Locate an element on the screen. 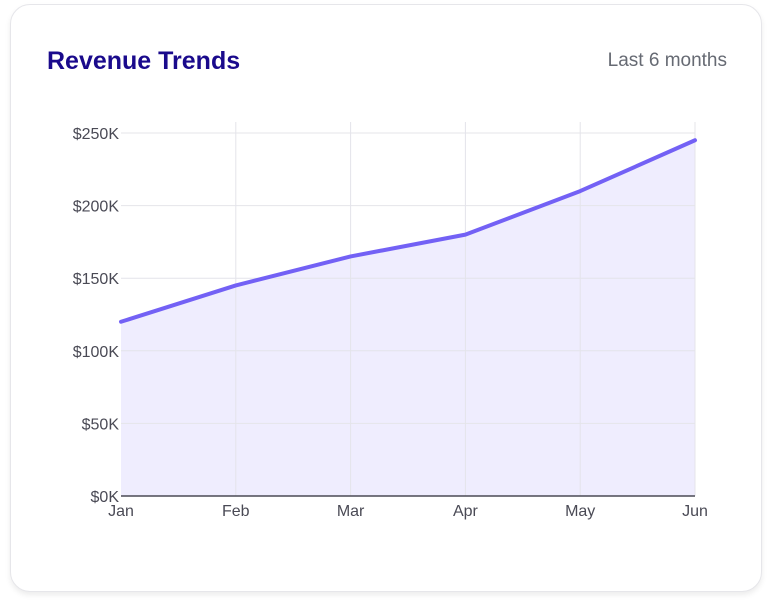 This screenshot has height=609, width=773. chart-title: Revenue Trends is located at coordinates (144, 61).